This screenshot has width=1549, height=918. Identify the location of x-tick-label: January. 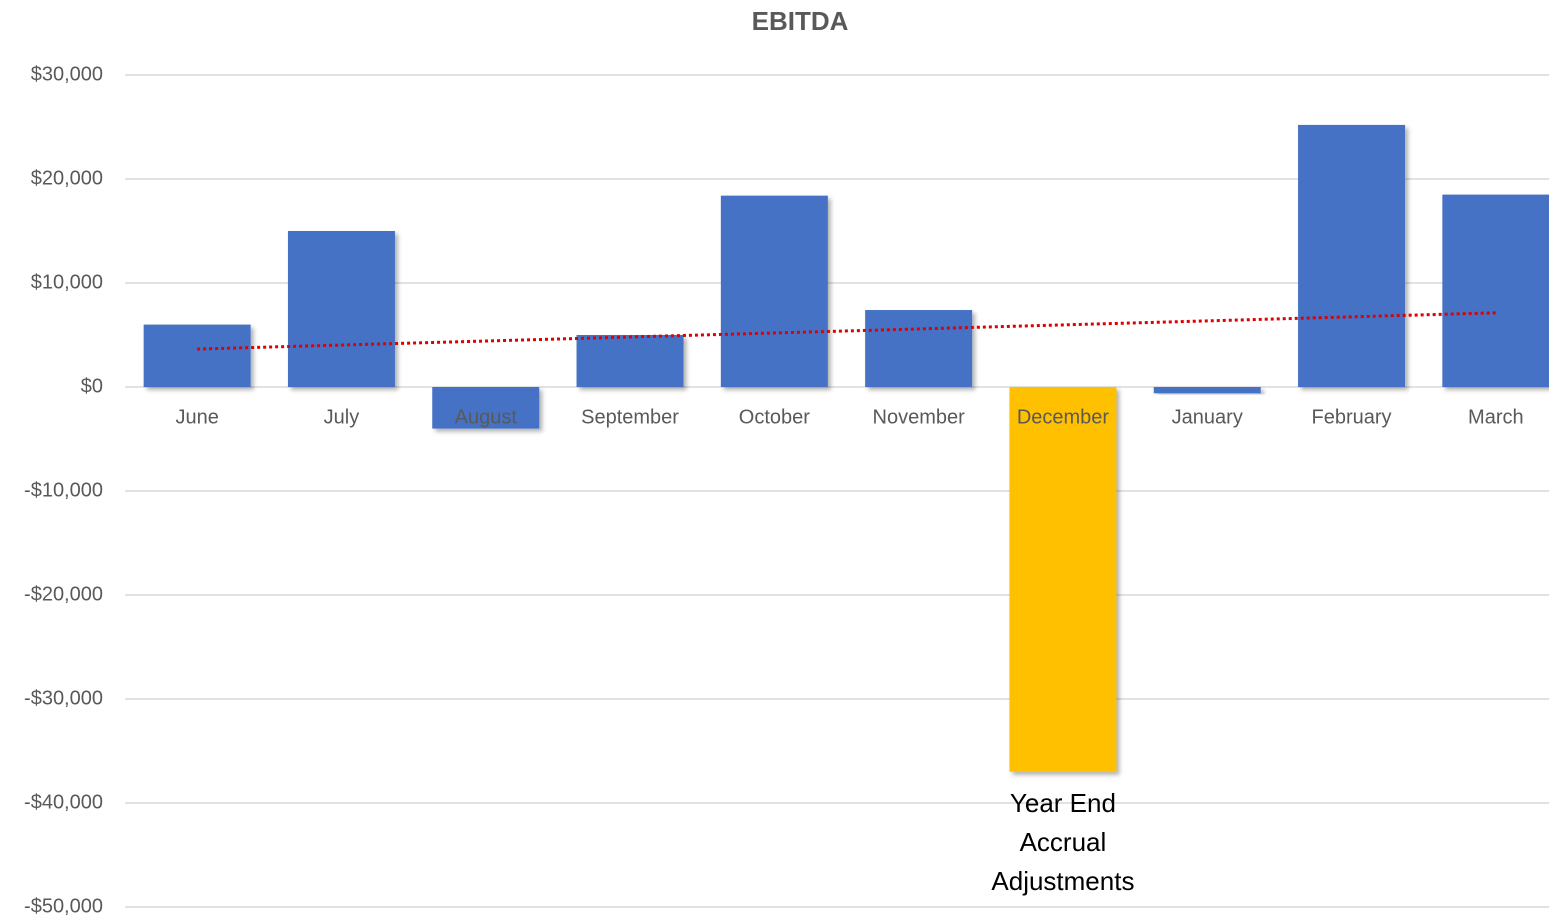
(1207, 417).